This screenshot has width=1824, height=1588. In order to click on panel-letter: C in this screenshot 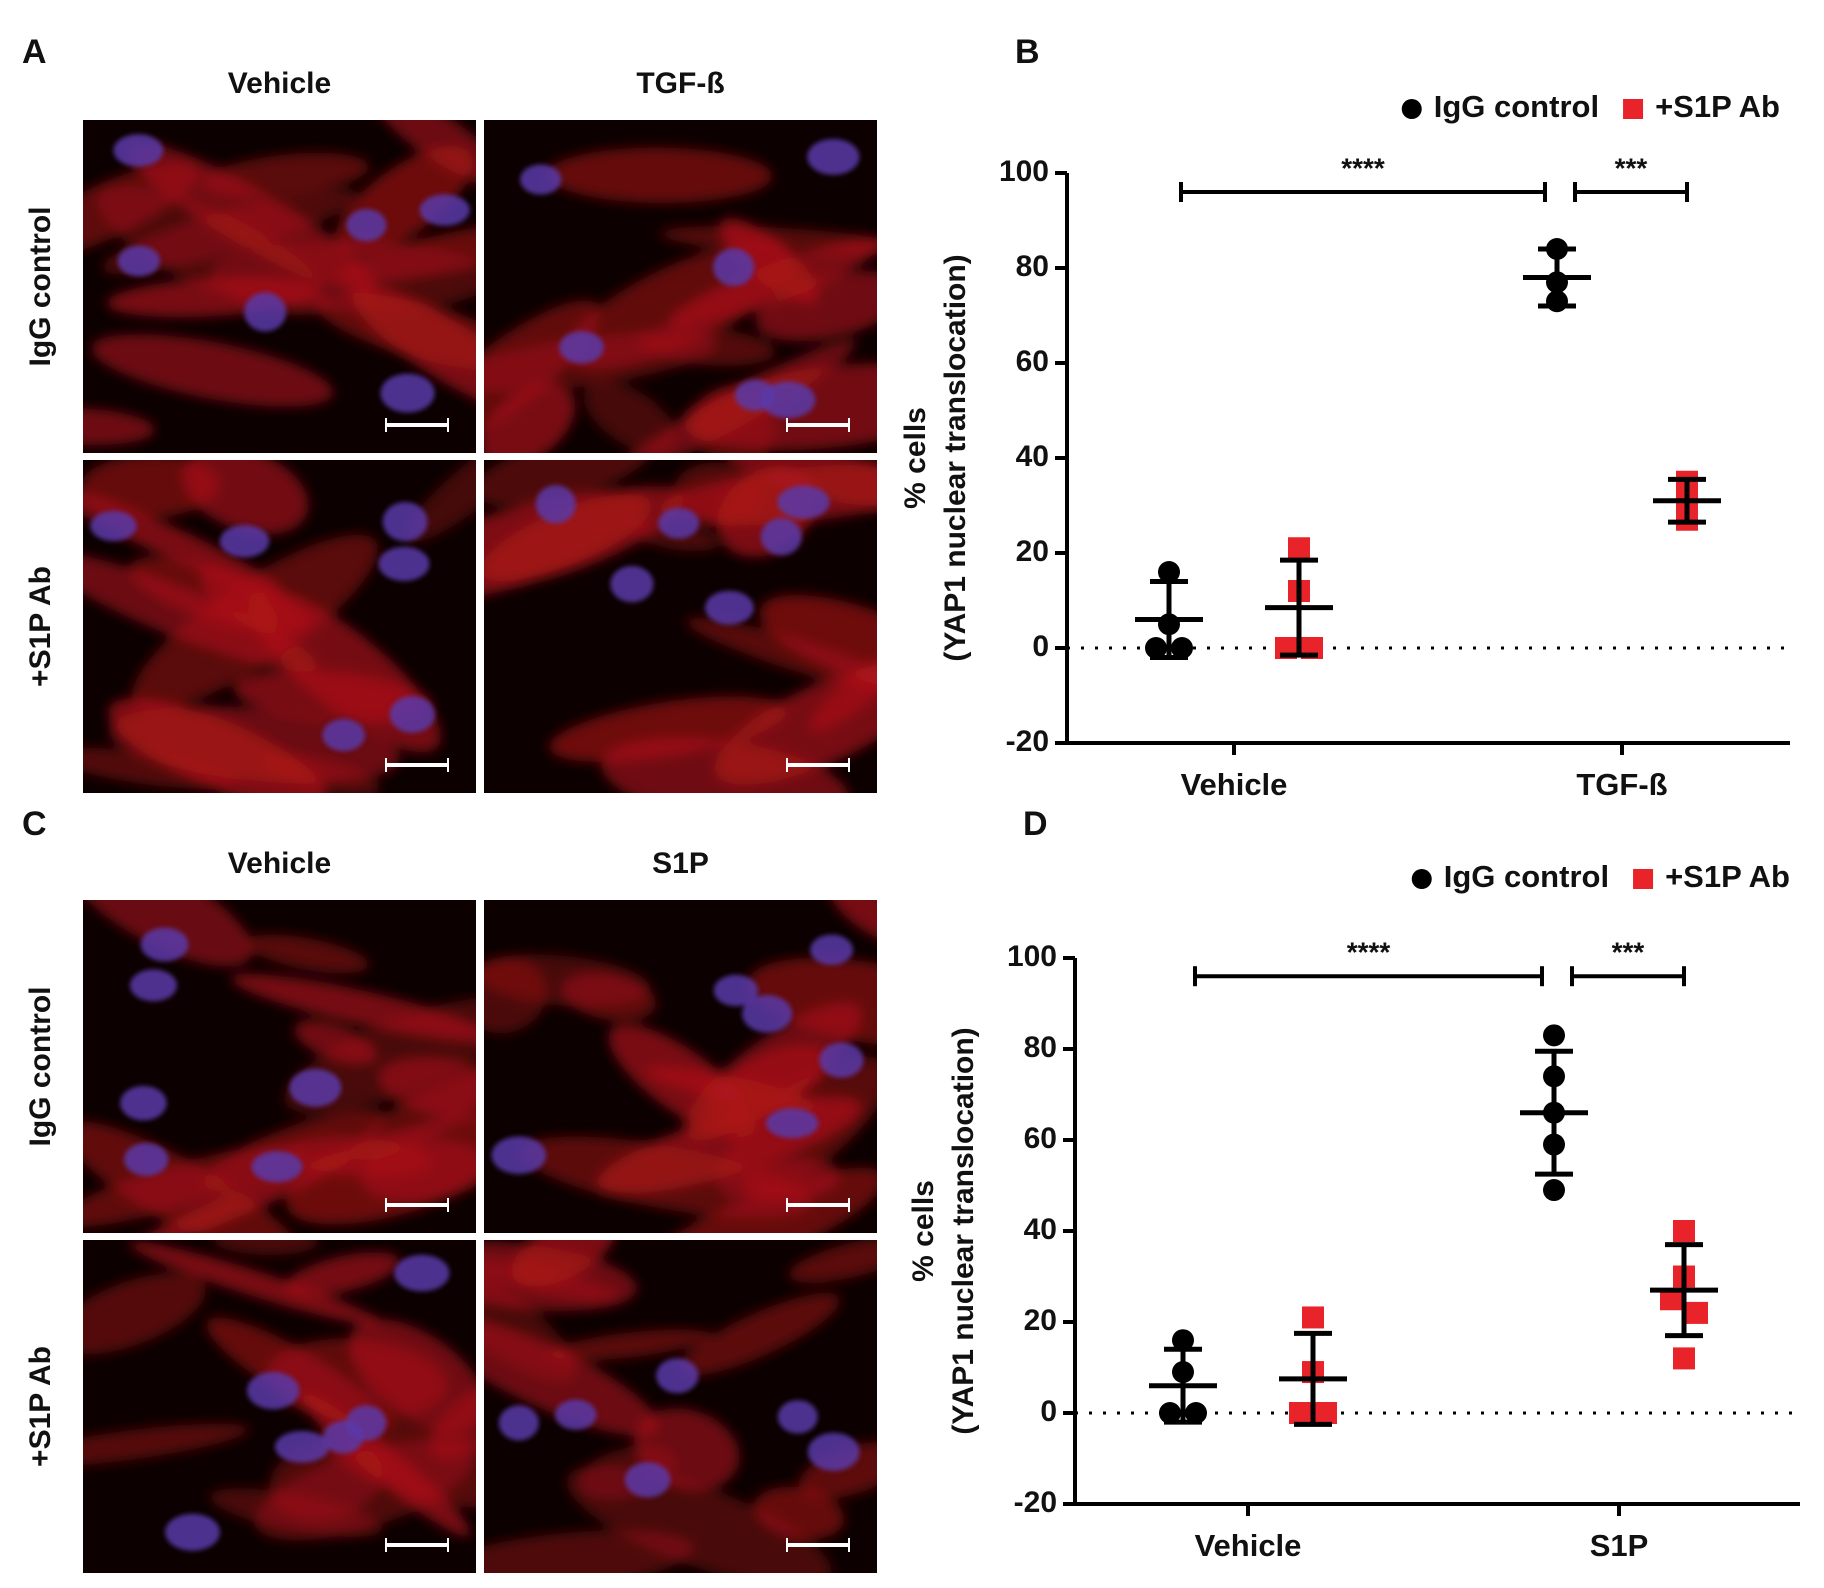, I will do `click(34, 824)`.